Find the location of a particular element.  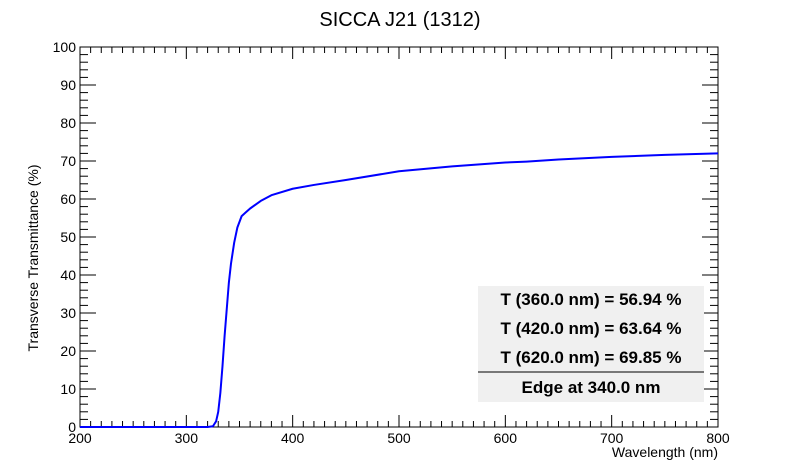

y-tick-label: 50 is located at coordinates (68, 237).